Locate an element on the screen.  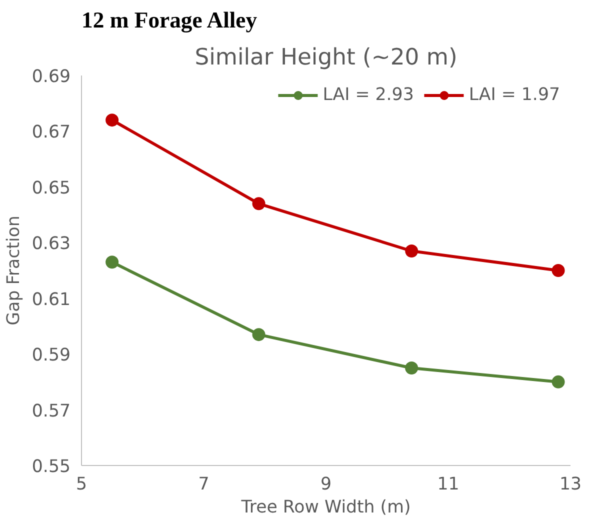
y-tick-label: 0.65 is located at coordinates (51, 188).